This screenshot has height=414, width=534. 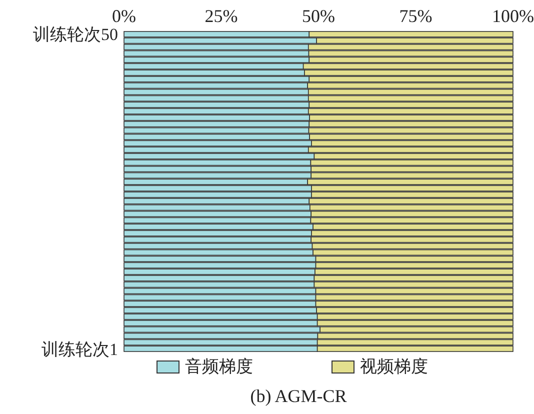 What do you see at coordinates (394, 366) in the screenshot?
I see `legend-label: 视频梯度` at bounding box center [394, 366].